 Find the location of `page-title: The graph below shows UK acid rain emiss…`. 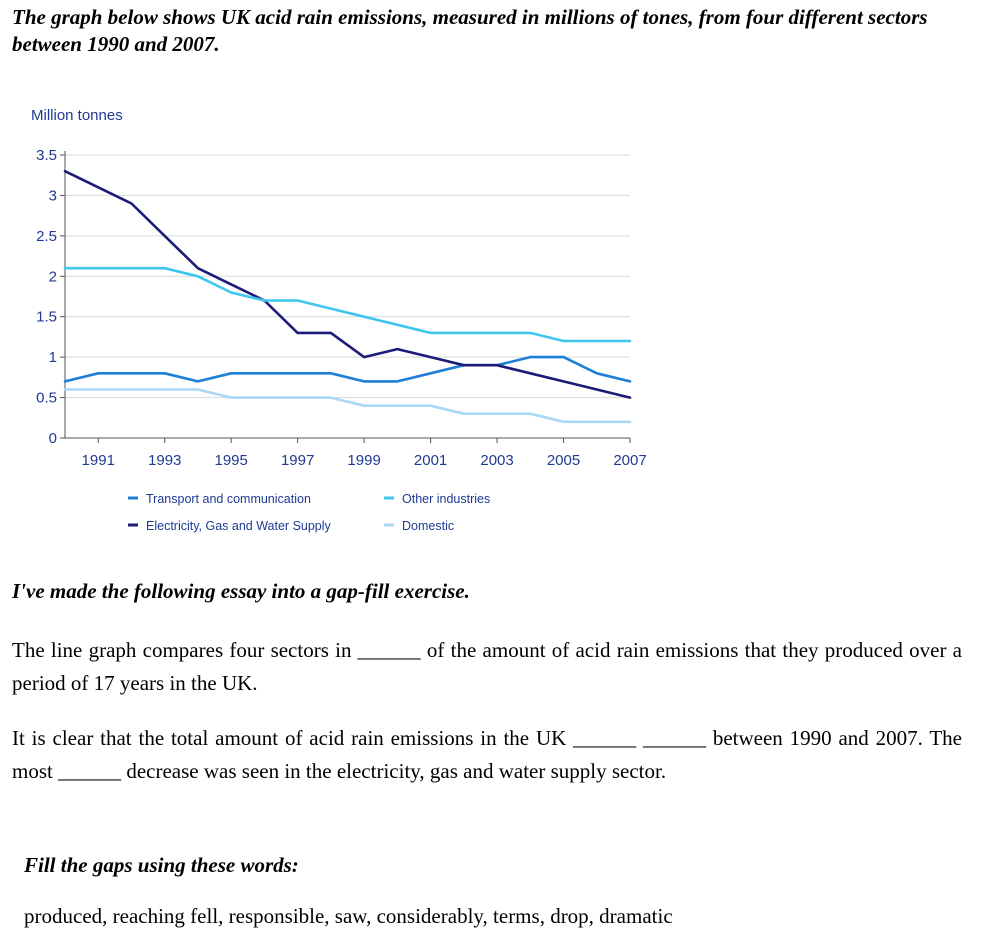

page-title: The graph below shows UK acid rain emiss… is located at coordinates (470, 30).